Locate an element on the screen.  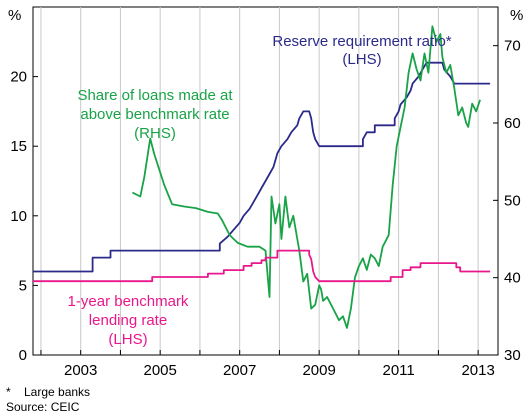
left-tick-label: 15 is located at coordinates (18, 146).